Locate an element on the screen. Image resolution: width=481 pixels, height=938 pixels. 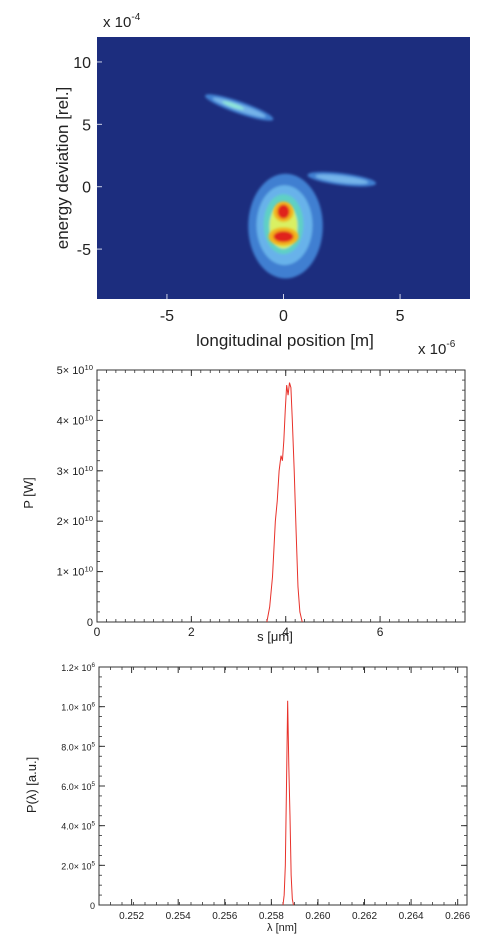
heatmap-y-tick-label: -5 is located at coordinates (84, 250).